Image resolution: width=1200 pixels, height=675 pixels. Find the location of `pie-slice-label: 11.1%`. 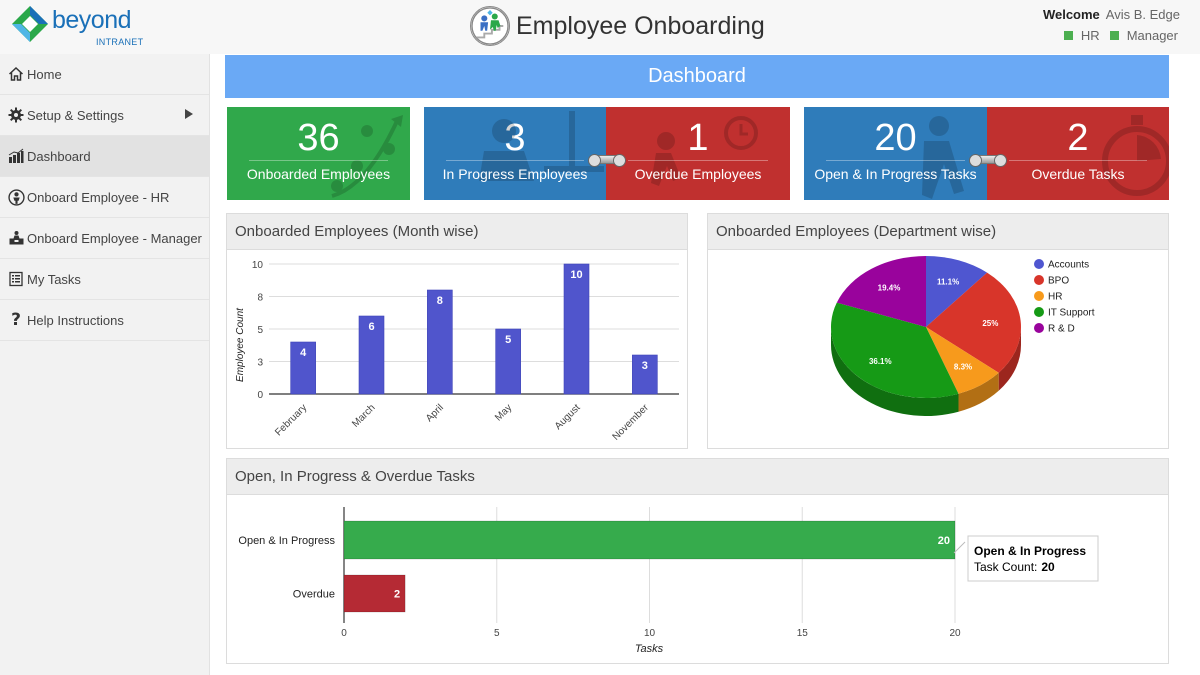

pie-slice-label: 11.1% is located at coordinates (948, 282).